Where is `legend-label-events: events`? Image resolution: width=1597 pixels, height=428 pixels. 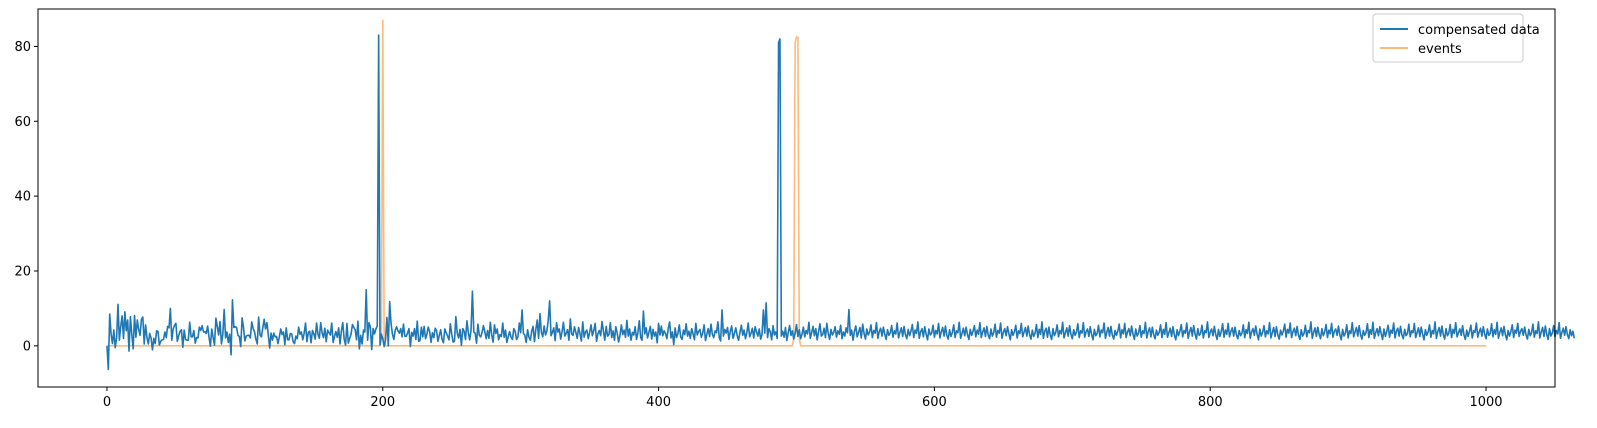 legend-label-events: events is located at coordinates (1440, 49).